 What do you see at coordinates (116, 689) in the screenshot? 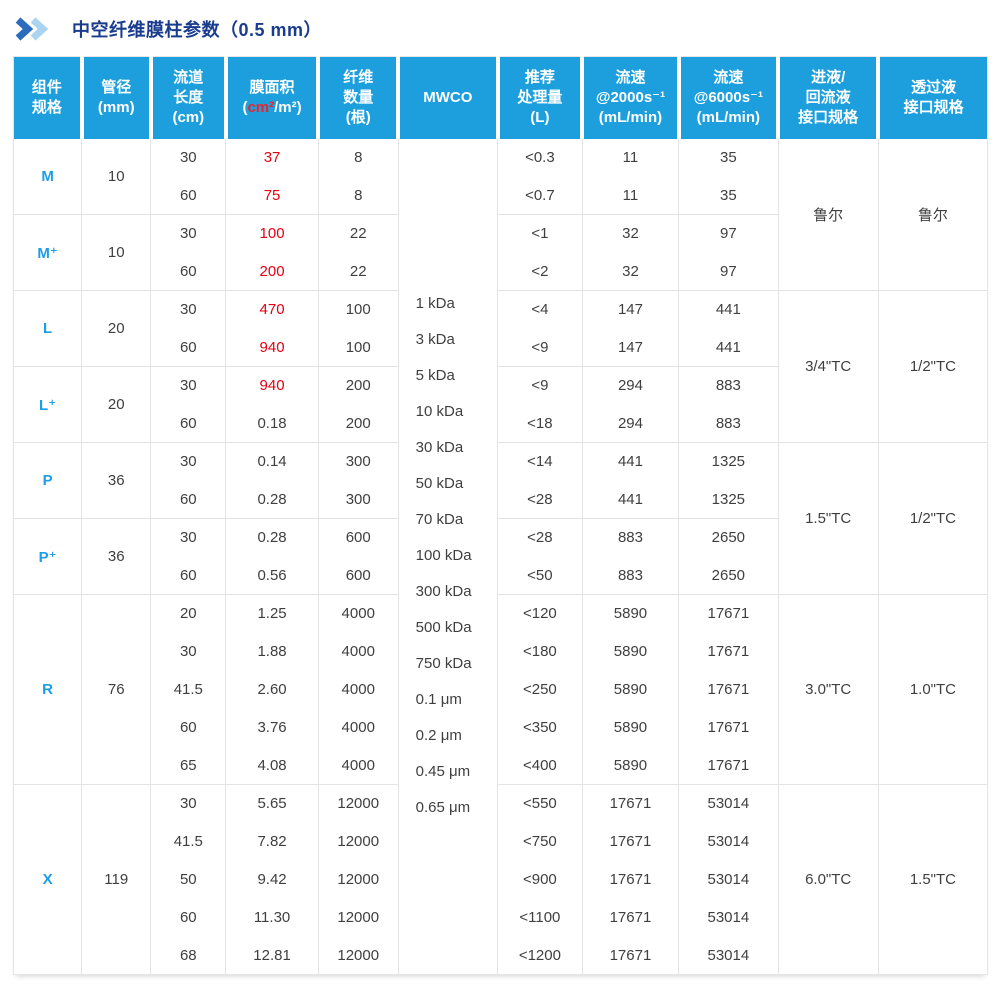
I see `diameter-cell: 76` at bounding box center [116, 689].